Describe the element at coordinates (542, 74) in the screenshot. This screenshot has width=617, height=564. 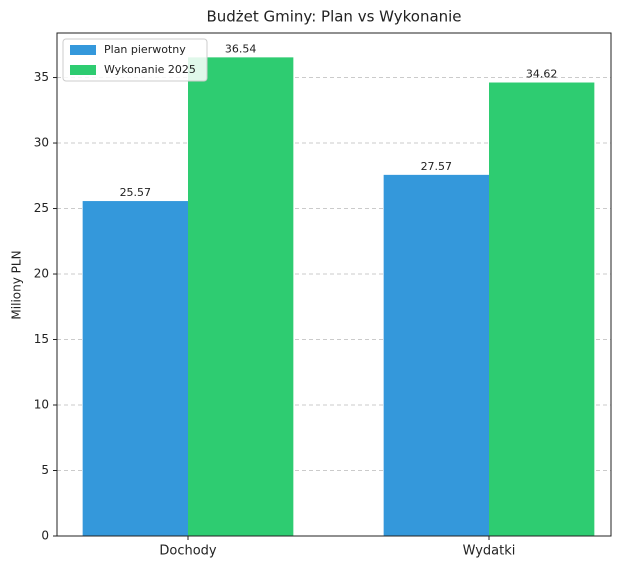
I see `value-label: 34.62` at that location.